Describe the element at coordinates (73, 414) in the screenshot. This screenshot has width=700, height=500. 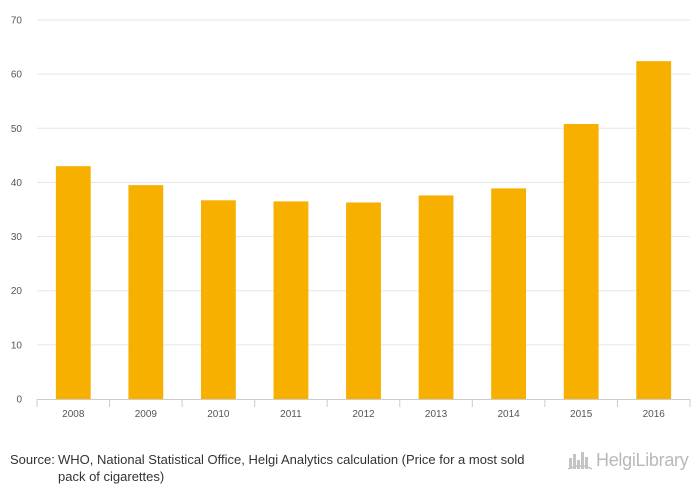
I see `x-tick-label: 2008` at that location.